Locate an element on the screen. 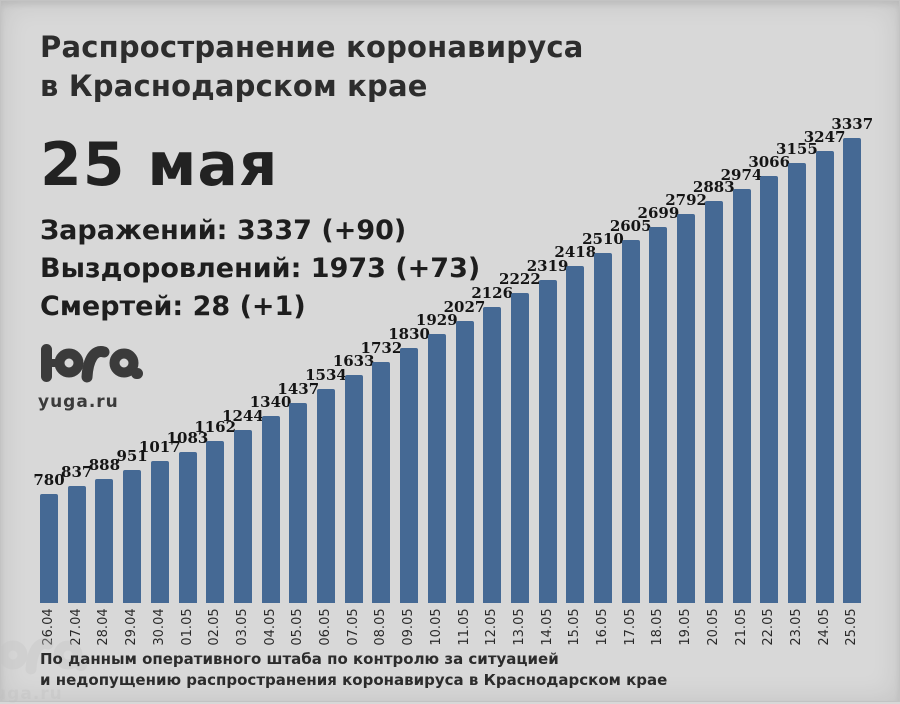  bar-value-label: 2974 is located at coordinates (741, 175).